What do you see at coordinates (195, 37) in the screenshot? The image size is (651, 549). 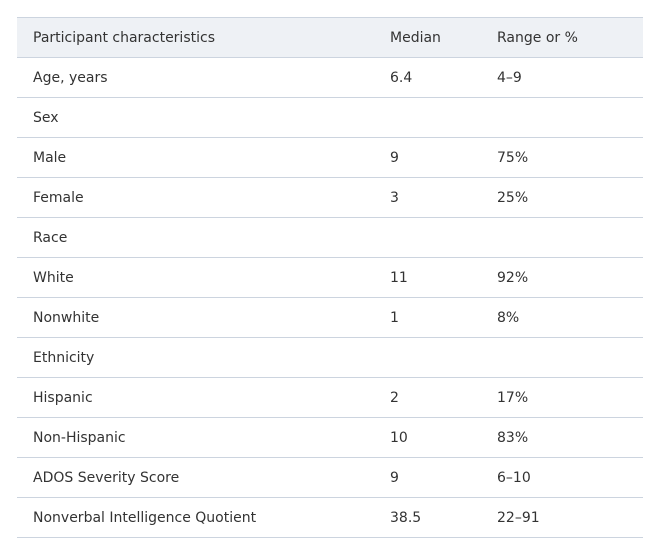 I see `header-cell-characteristics: Participant characteristics` at bounding box center [195, 37].